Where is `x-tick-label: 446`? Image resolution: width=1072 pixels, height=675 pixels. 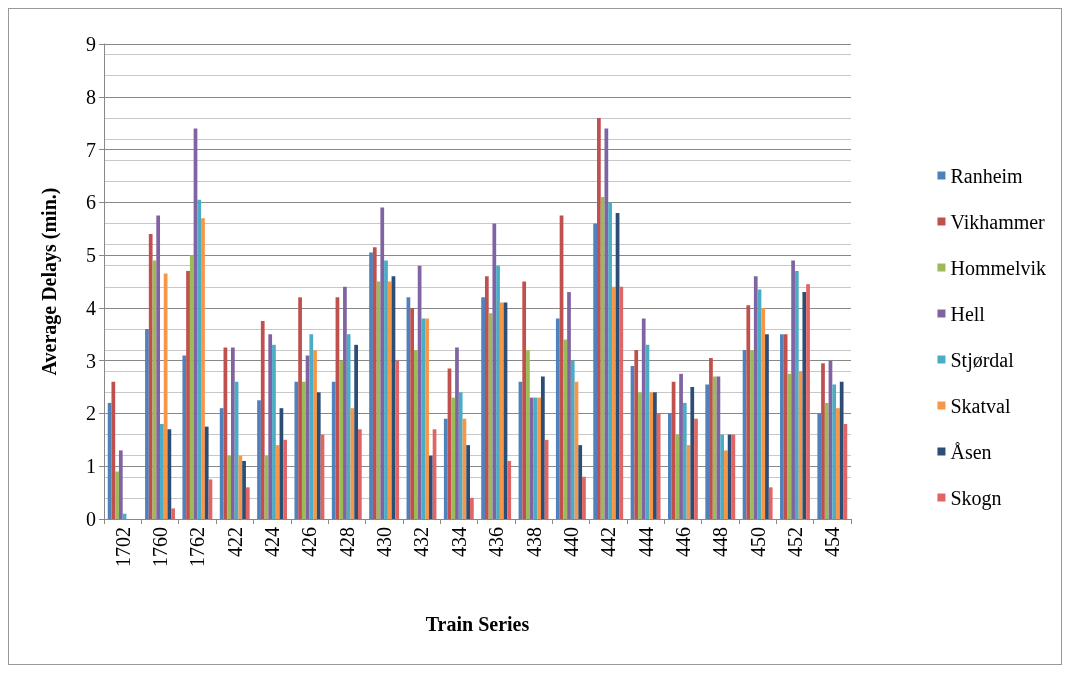 x-tick-label: 446 is located at coordinates (682, 542).